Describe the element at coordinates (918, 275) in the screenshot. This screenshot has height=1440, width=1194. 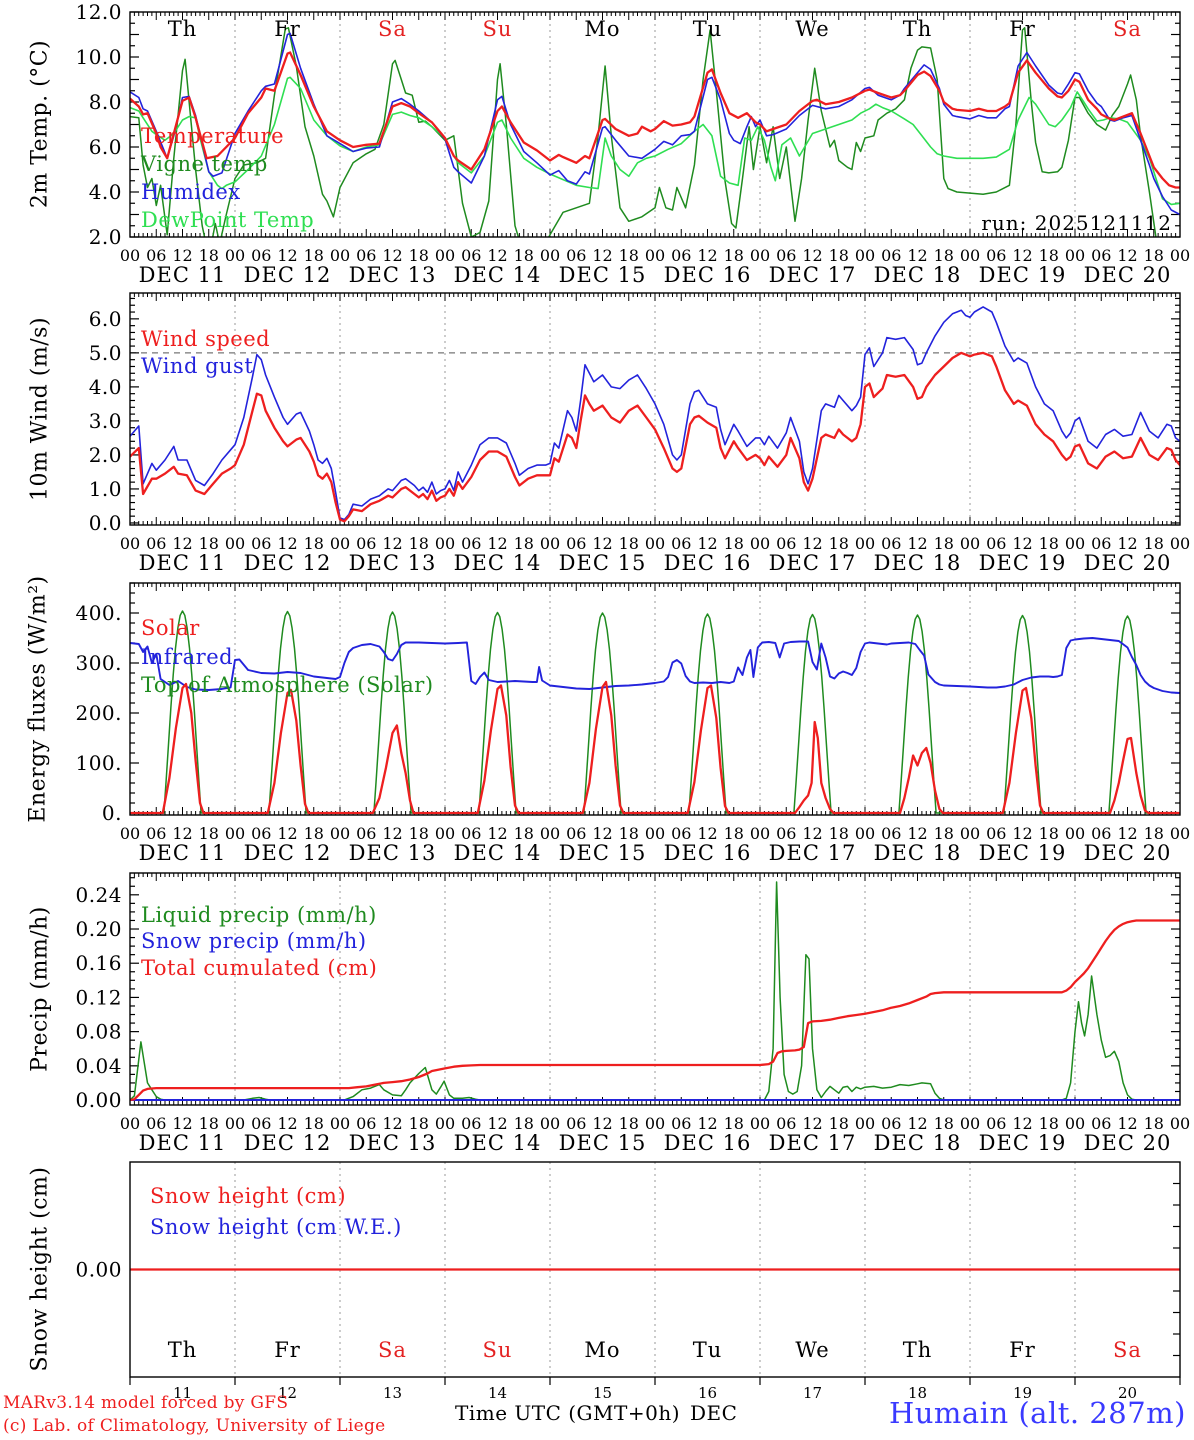
I see `svg-text: DEC 18` at that location.